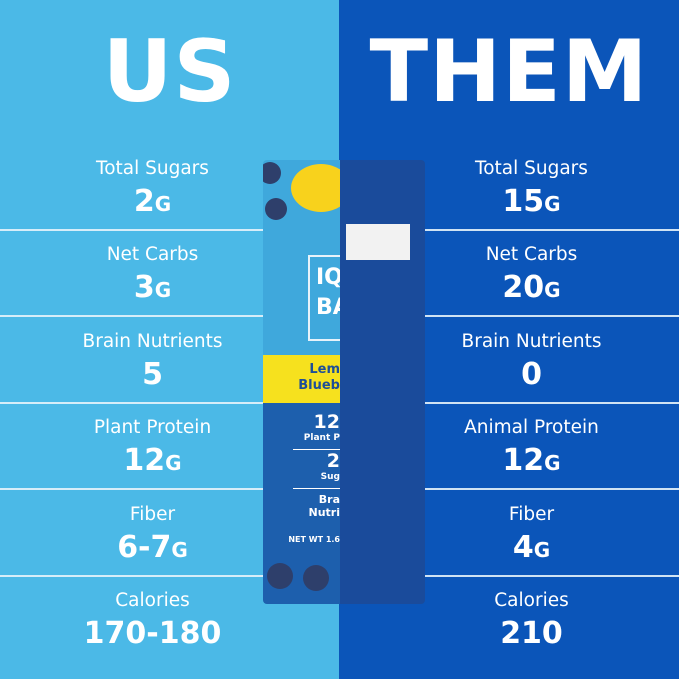 The image size is (679, 679). Describe the element at coordinates (324, 298) in the screenshot. I see `iq-bar-logo: IQ BAR` at that location.